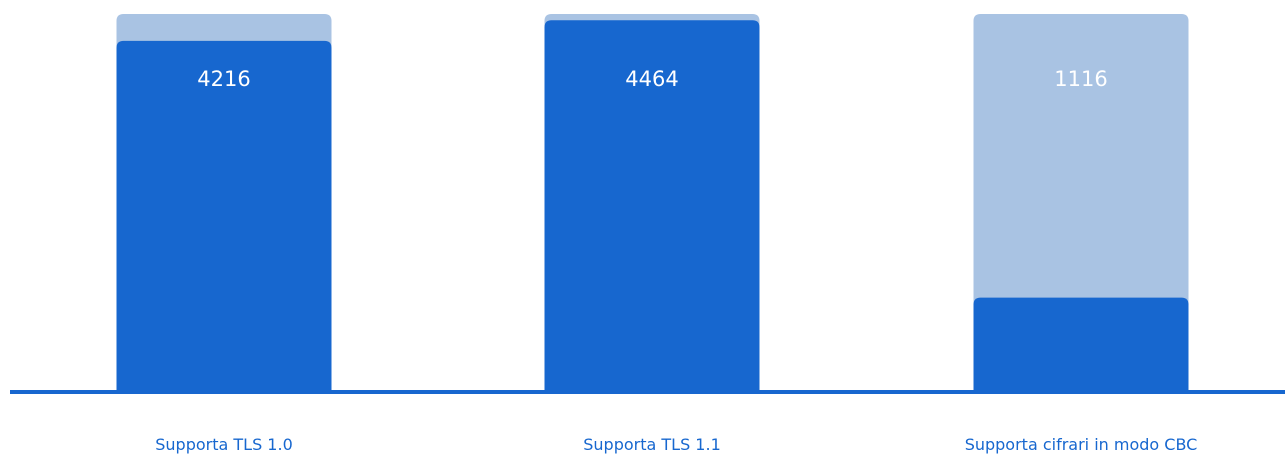 This screenshot has height=458, width=1285. What do you see at coordinates (223, 79) in the screenshot?
I see `data-label: 4216` at bounding box center [223, 79].